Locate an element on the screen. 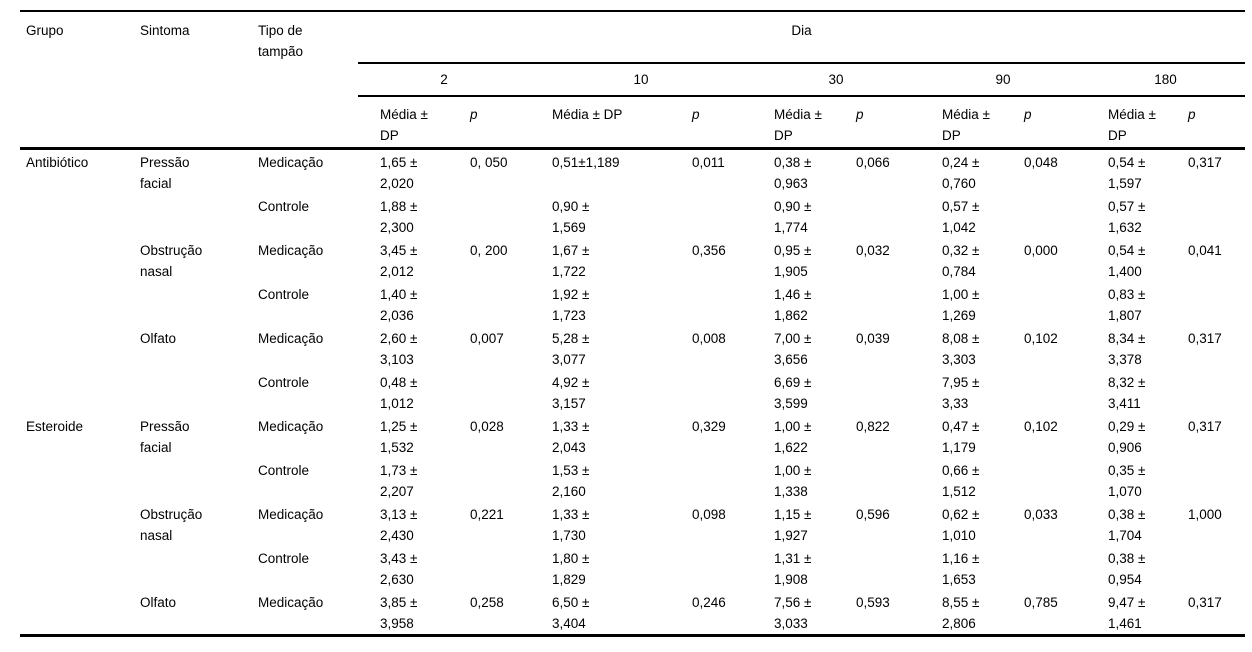  cell-media-dp: 9,47 ± 1,461 is located at coordinates (1127, 612).